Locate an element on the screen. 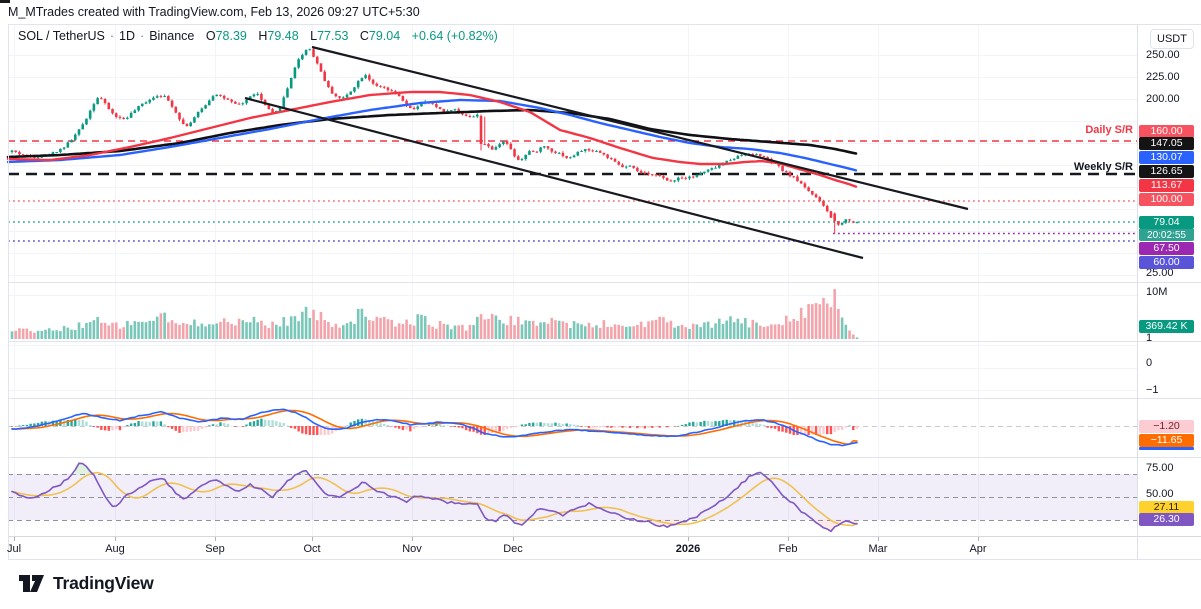 The width and height of the screenshot is (1201, 609). price-tick-225: 225.00 is located at coordinates (1163, 77).